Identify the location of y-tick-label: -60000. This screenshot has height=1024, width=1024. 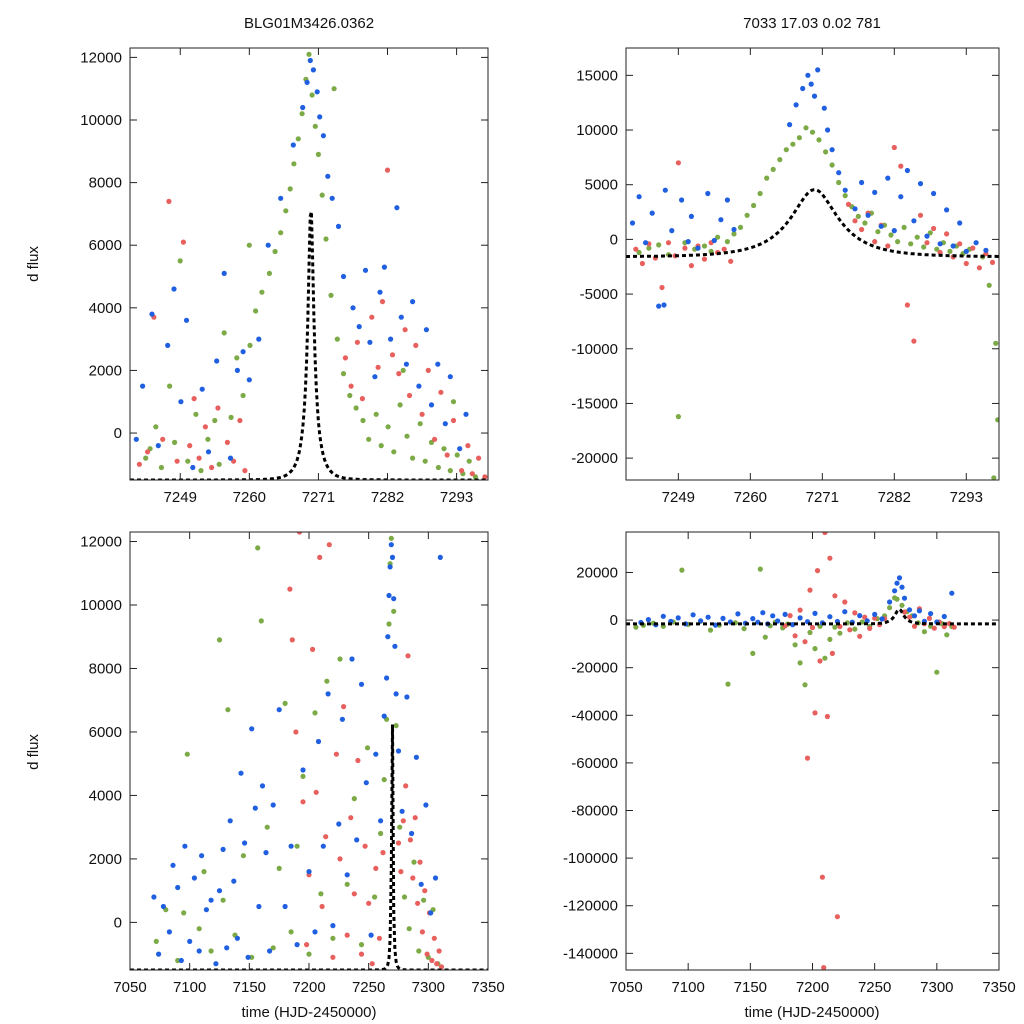
(594, 763).